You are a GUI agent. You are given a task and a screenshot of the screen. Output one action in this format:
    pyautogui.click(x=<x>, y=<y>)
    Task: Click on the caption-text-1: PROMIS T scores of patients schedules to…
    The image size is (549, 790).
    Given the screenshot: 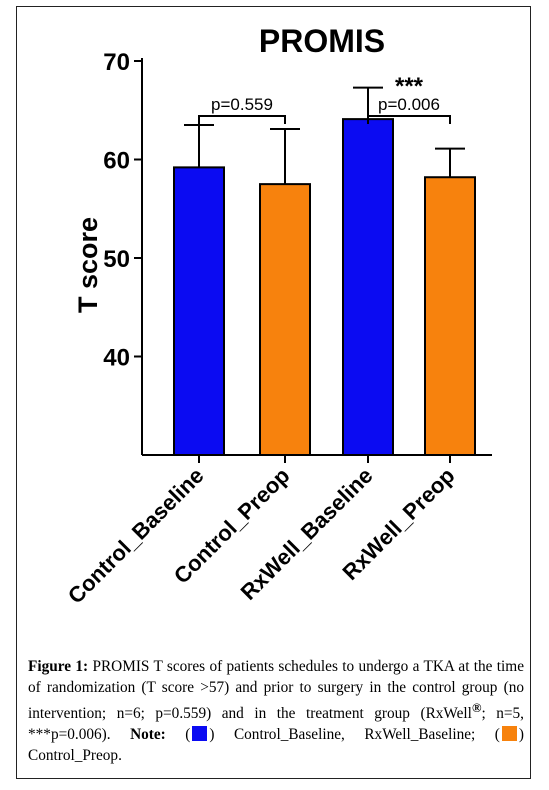 What is the action you would take?
    pyautogui.click(x=276, y=690)
    